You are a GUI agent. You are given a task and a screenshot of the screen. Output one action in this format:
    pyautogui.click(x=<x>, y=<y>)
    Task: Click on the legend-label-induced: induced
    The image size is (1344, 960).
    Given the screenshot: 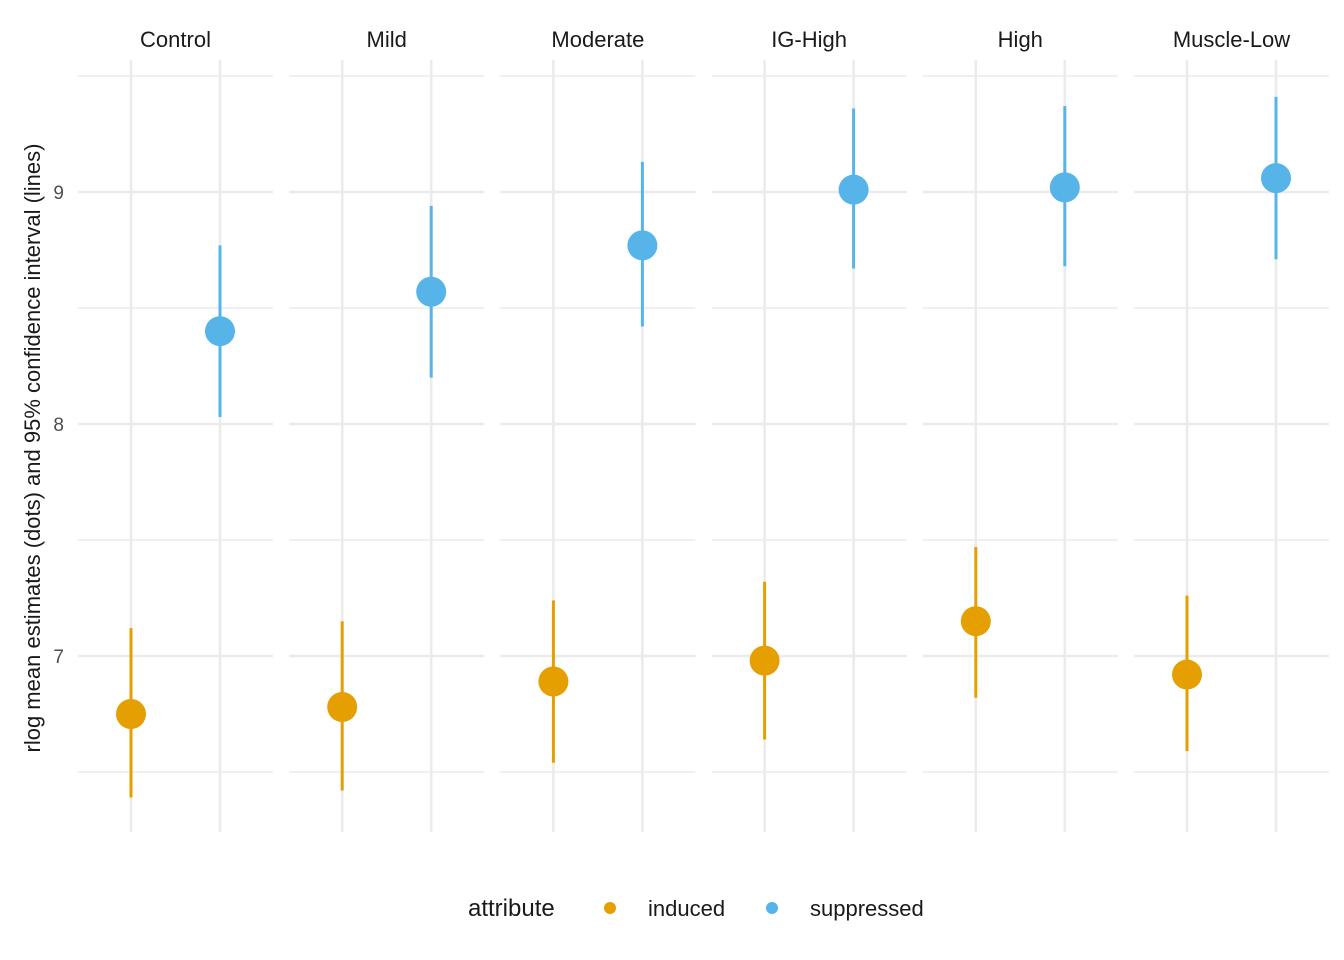 What is the action you would take?
    pyautogui.click(x=686, y=908)
    